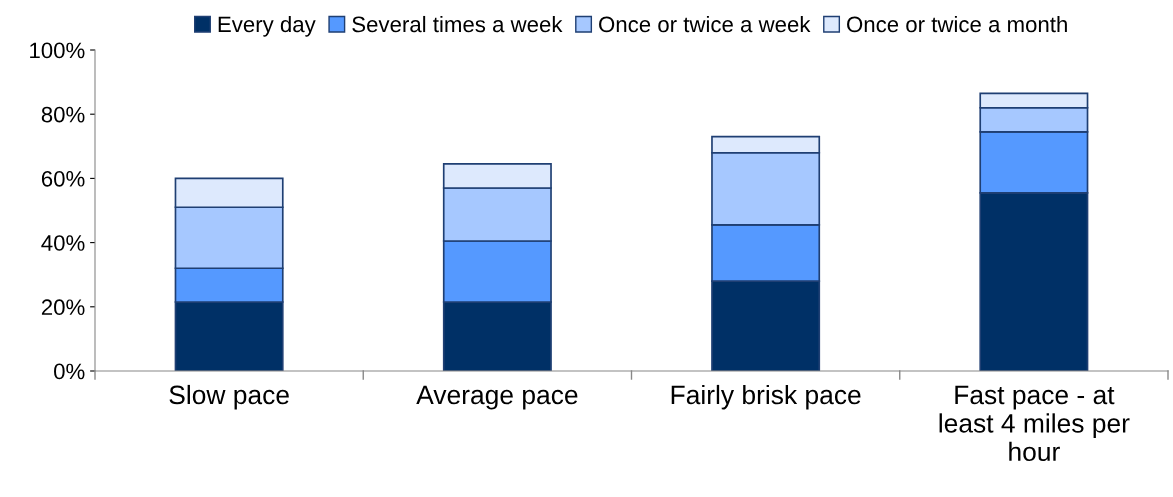 The image size is (1173, 497). What do you see at coordinates (267, 26) in the screenshot?
I see `legend-label: Every day` at bounding box center [267, 26].